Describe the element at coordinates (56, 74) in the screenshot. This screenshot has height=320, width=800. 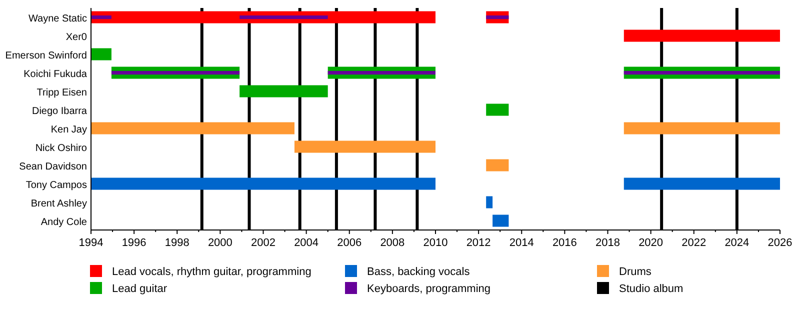
I see `y-tick-label: Koichi Fukuda` at that location.